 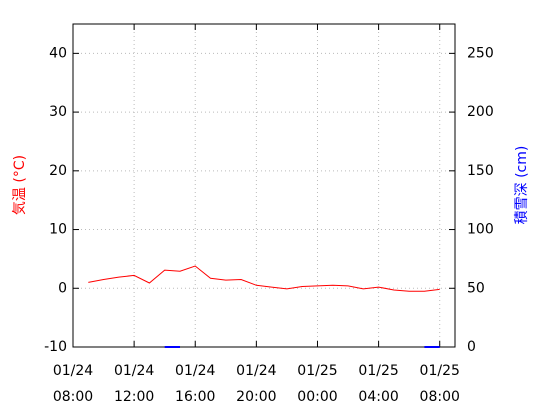 I want to click on y2-tick-label: 150, so click(x=480, y=171).